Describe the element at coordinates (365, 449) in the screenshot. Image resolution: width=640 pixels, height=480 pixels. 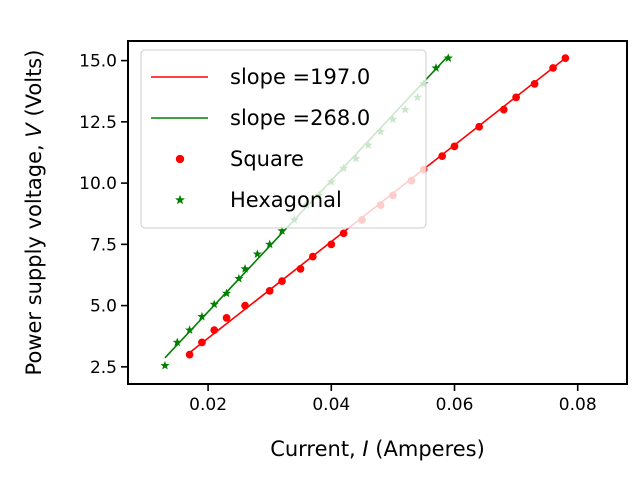
I see `x-axis-label-symbol: I` at that location.